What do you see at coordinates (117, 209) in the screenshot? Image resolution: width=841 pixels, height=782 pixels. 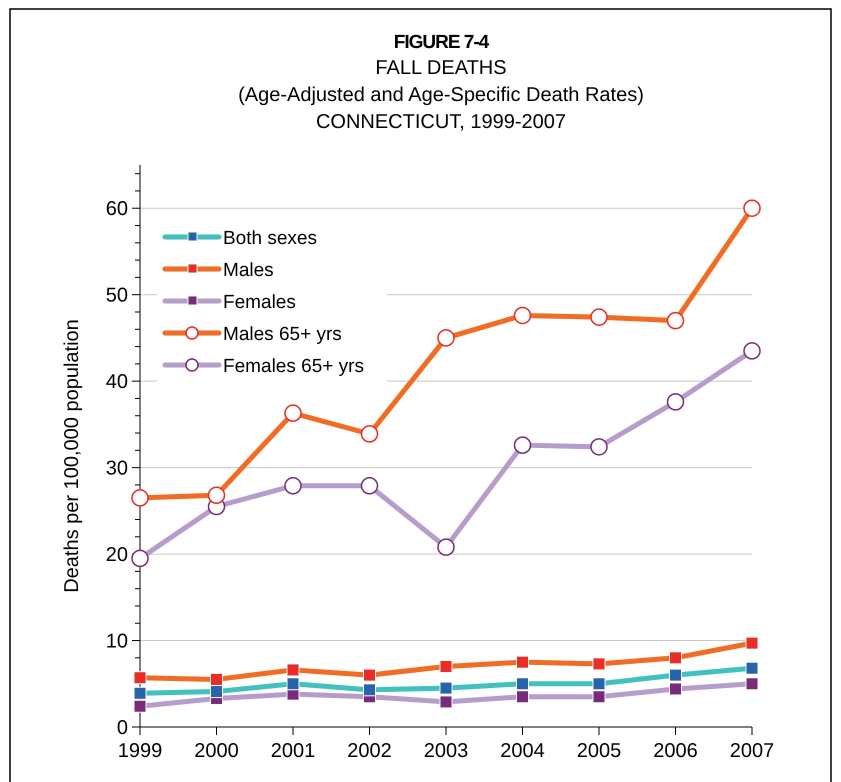 I see `y-tick-label: 60` at bounding box center [117, 209].